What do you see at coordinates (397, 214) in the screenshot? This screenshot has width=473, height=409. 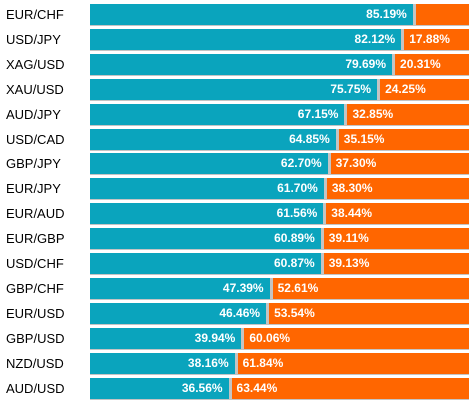 I see `short-bar: 38.44%` at bounding box center [397, 214].